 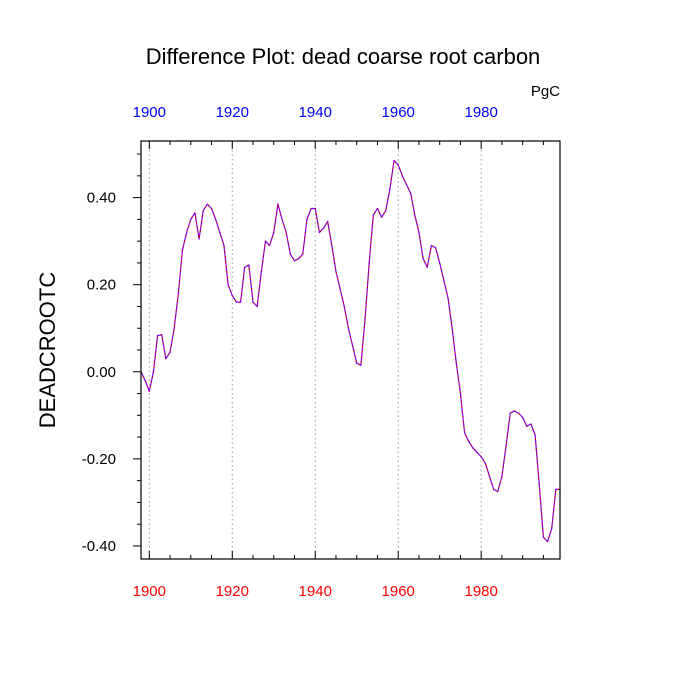 What do you see at coordinates (240, 302) in the screenshot?
I see `data-point-1922` at bounding box center [240, 302].